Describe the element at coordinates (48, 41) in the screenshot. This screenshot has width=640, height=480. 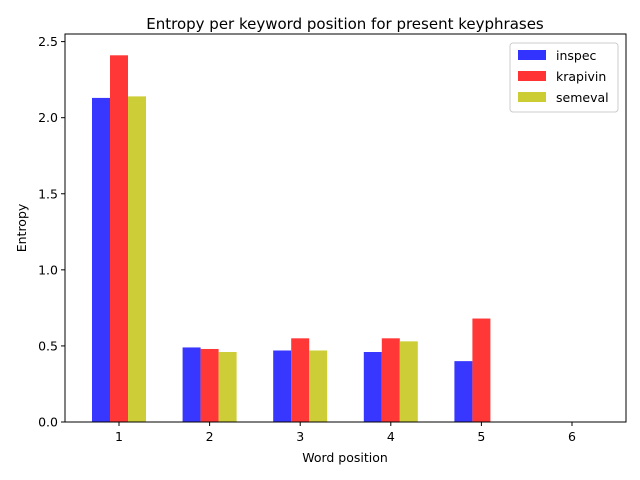
I see `y-tick-label: 2.5` at that location.